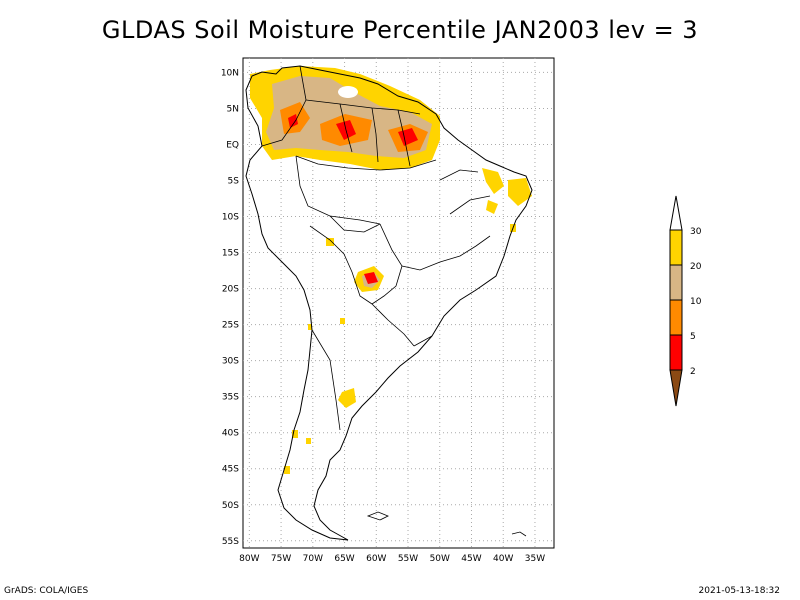 The width and height of the screenshot is (800, 600). I want to click on x-tick-label: 60W, so click(376, 559).